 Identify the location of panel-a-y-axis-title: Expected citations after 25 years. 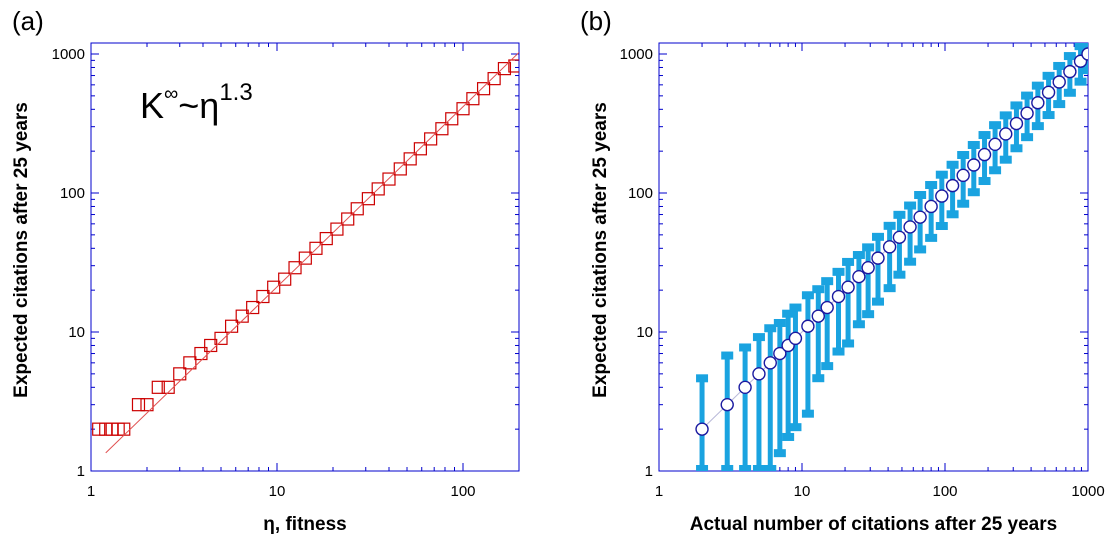
(21, 250).